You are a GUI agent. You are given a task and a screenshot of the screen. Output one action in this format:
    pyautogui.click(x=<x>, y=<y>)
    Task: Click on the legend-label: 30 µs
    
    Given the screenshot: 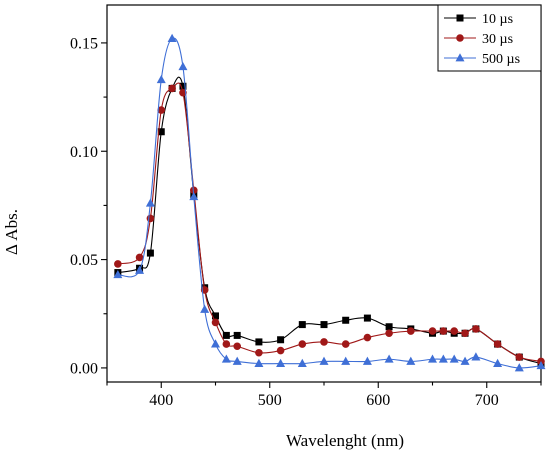 What is the action you would take?
    pyautogui.click(x=497, y=39)
    